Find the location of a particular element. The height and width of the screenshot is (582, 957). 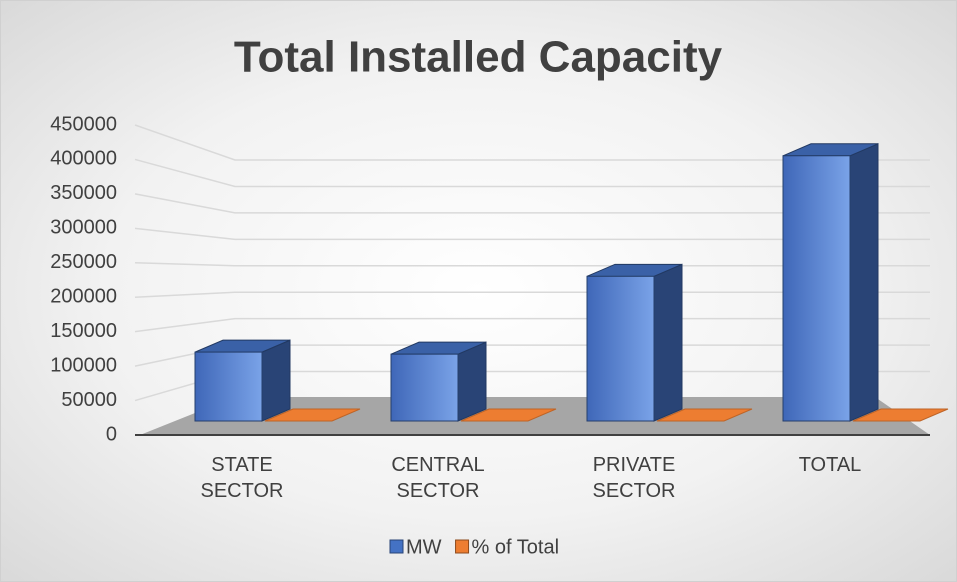

y-tick-label: 350000 is located at coordinates (83, 193).